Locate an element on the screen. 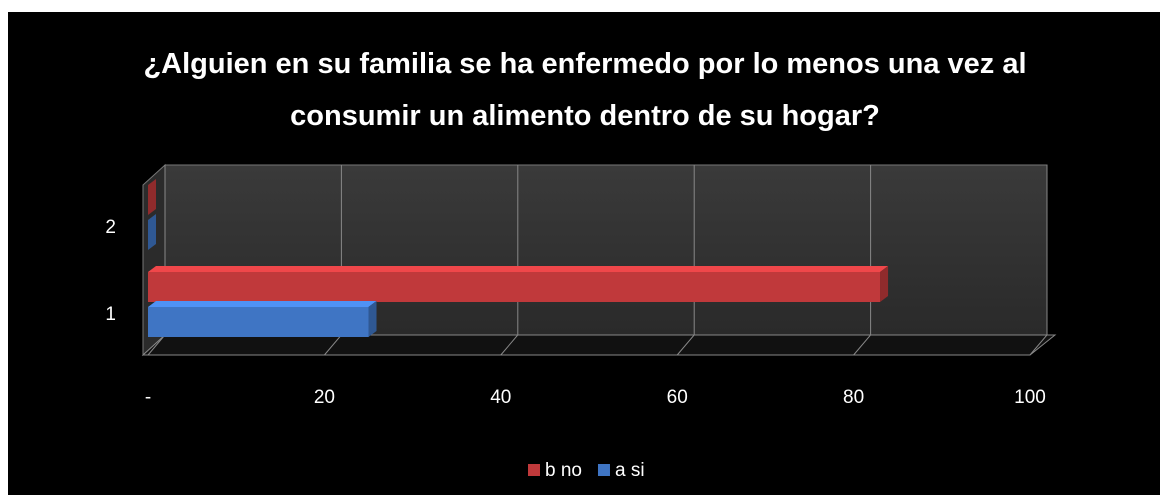 This screenshot has height=503, width=1170. x-tick-label: 60 is located at coordinates (677, 397).